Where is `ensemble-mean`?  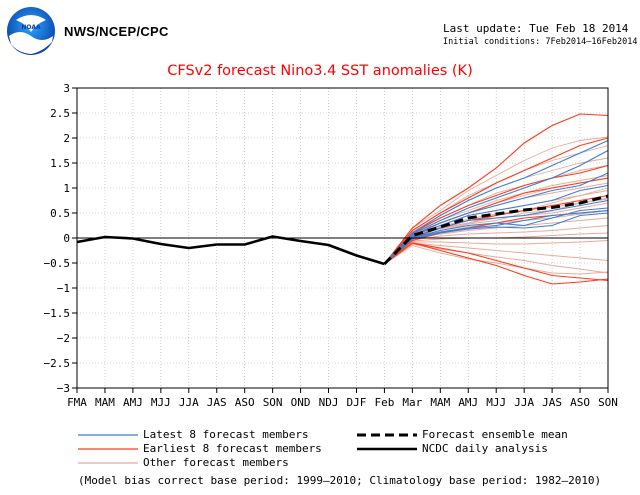 ensemble-mean is located at coordinates (496, 230).